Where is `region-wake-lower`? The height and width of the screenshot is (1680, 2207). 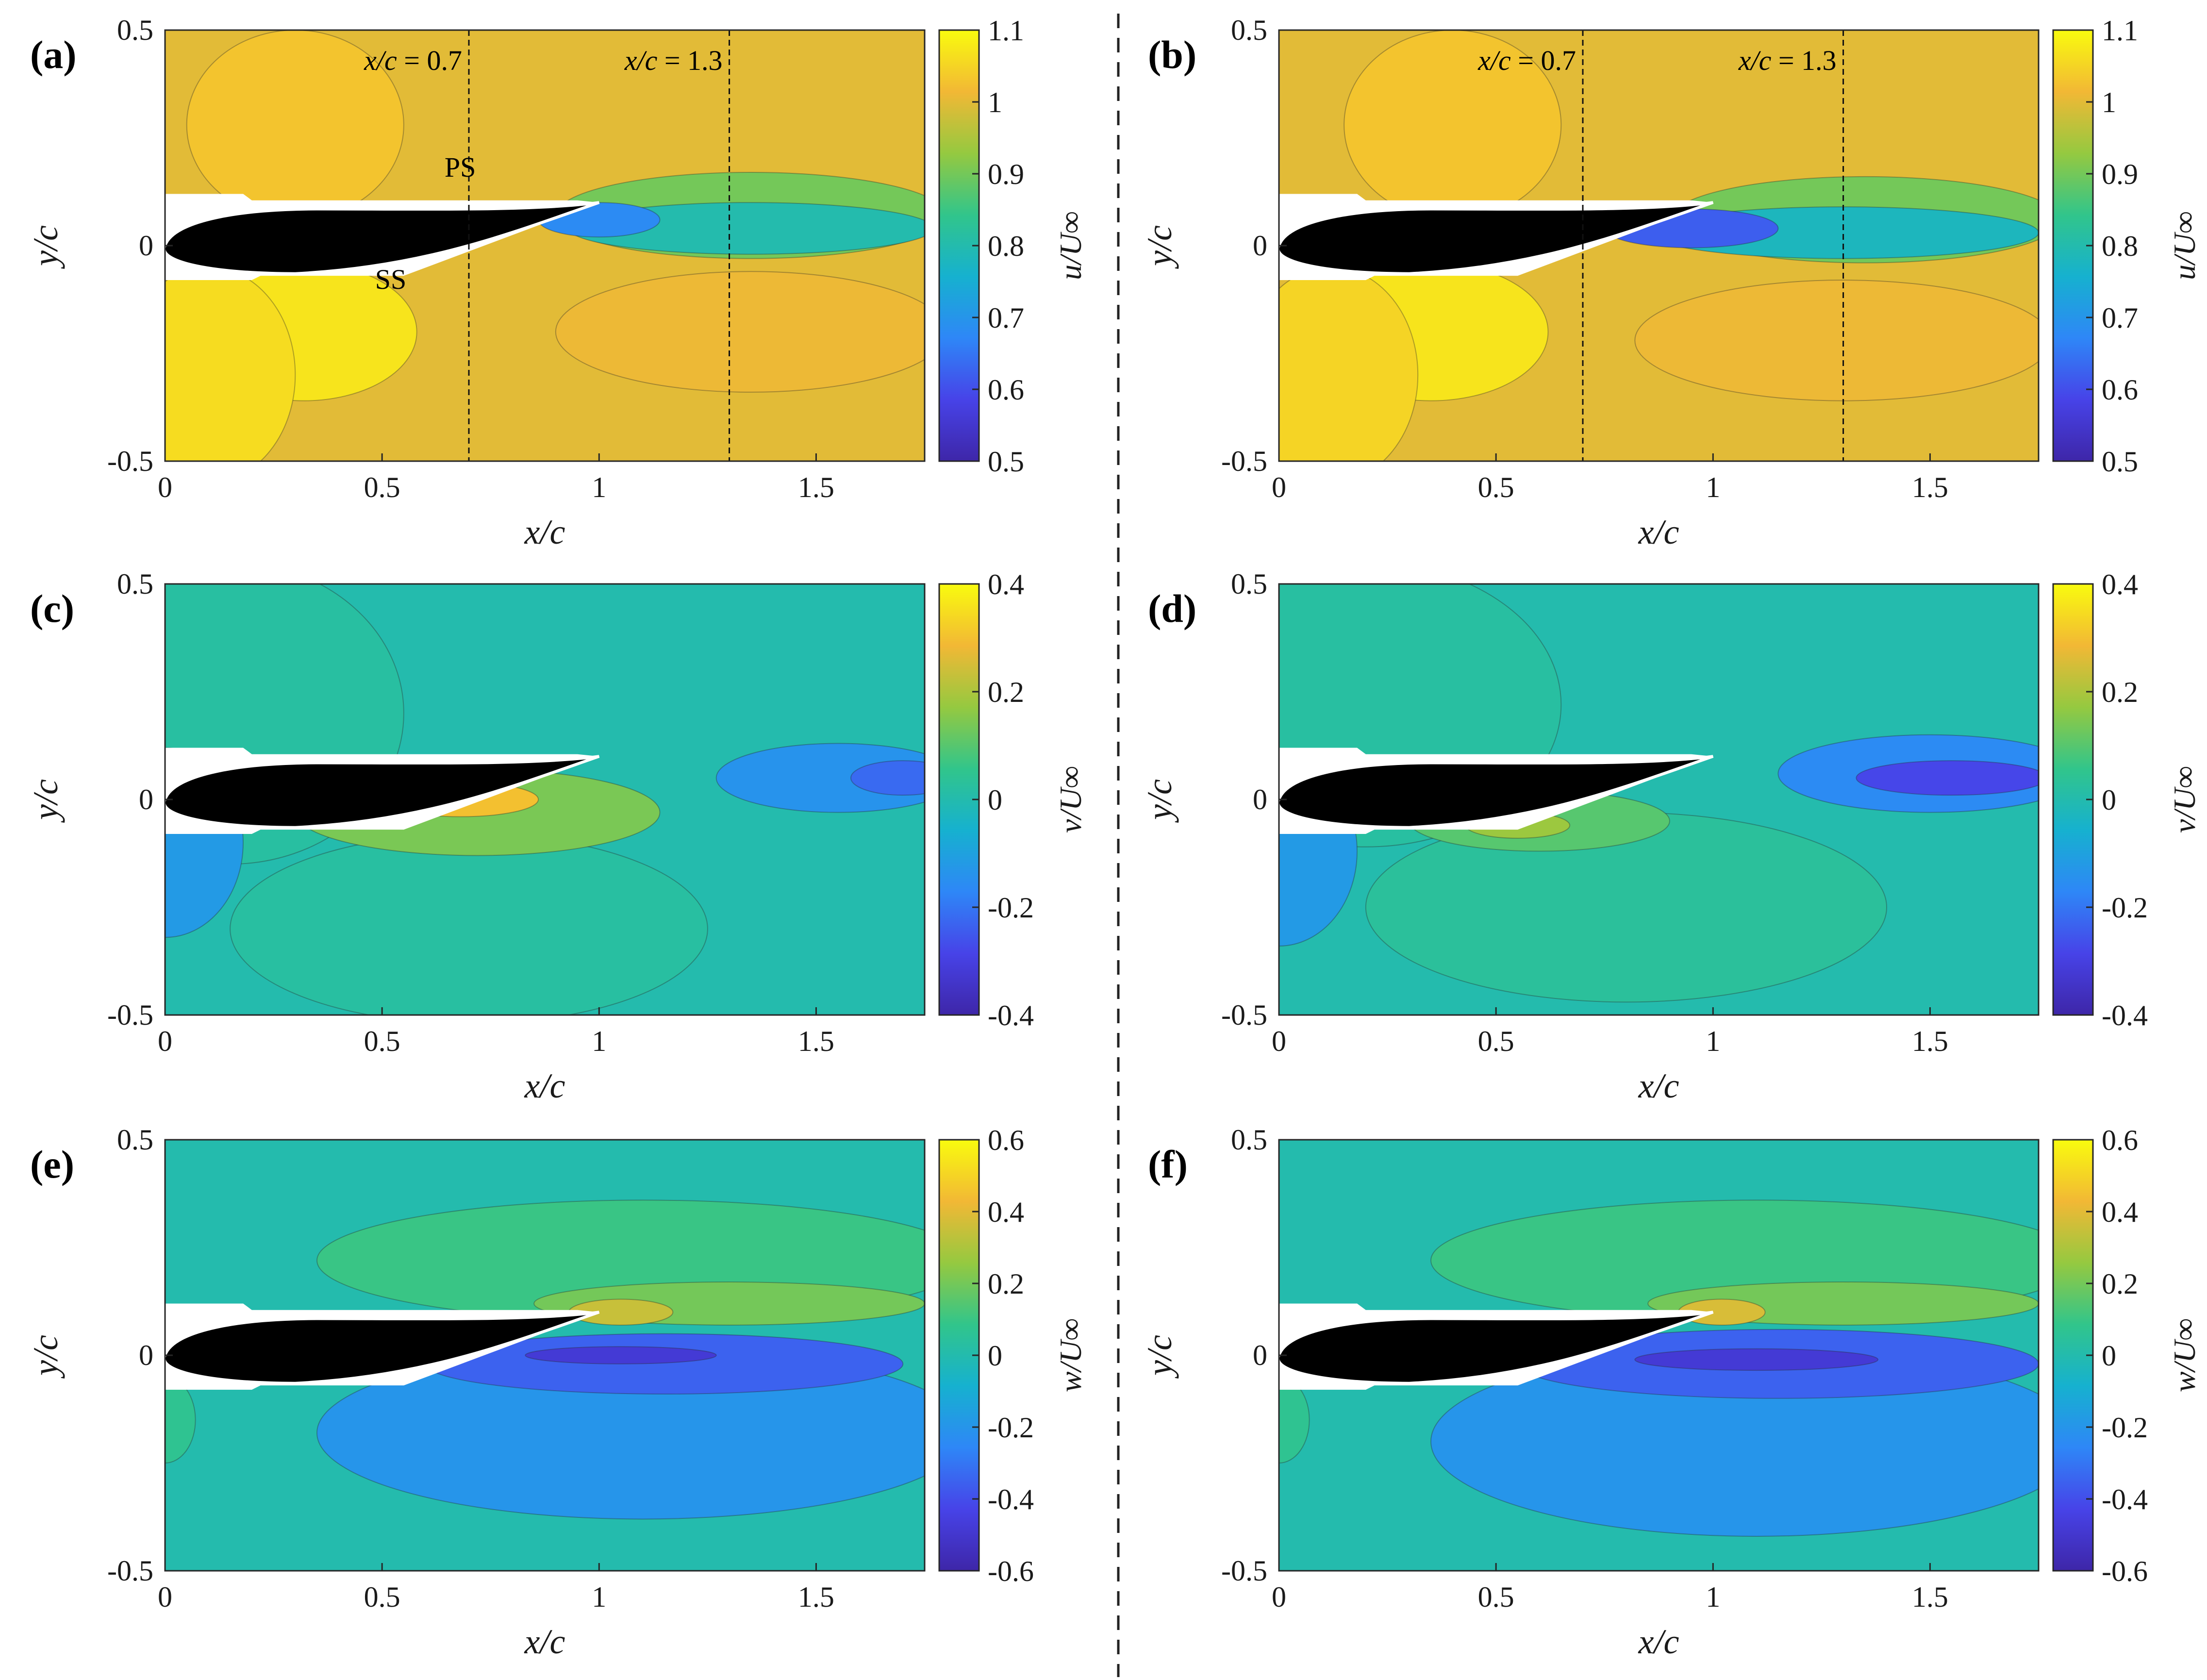
region-wake-lower is located at coordinates (740, 332).